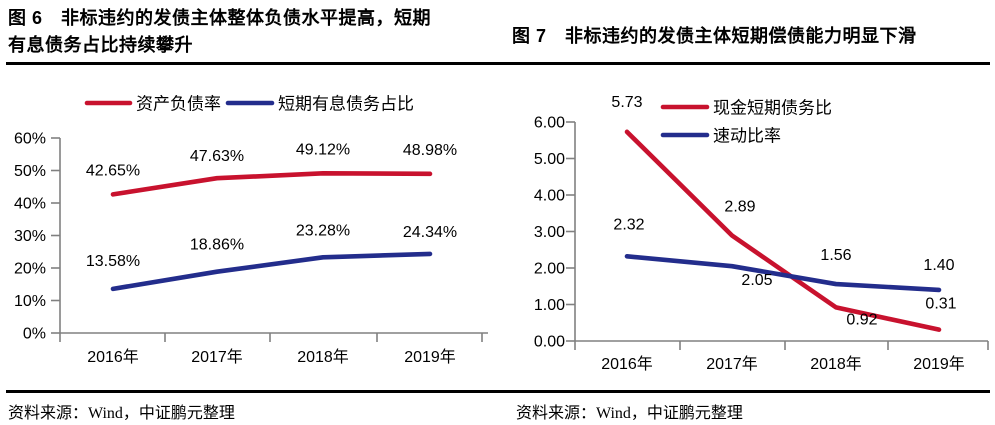 This screenshot has width=995, height=425. I want to click on data-label-series-1: 1.56, so click(835, 255).